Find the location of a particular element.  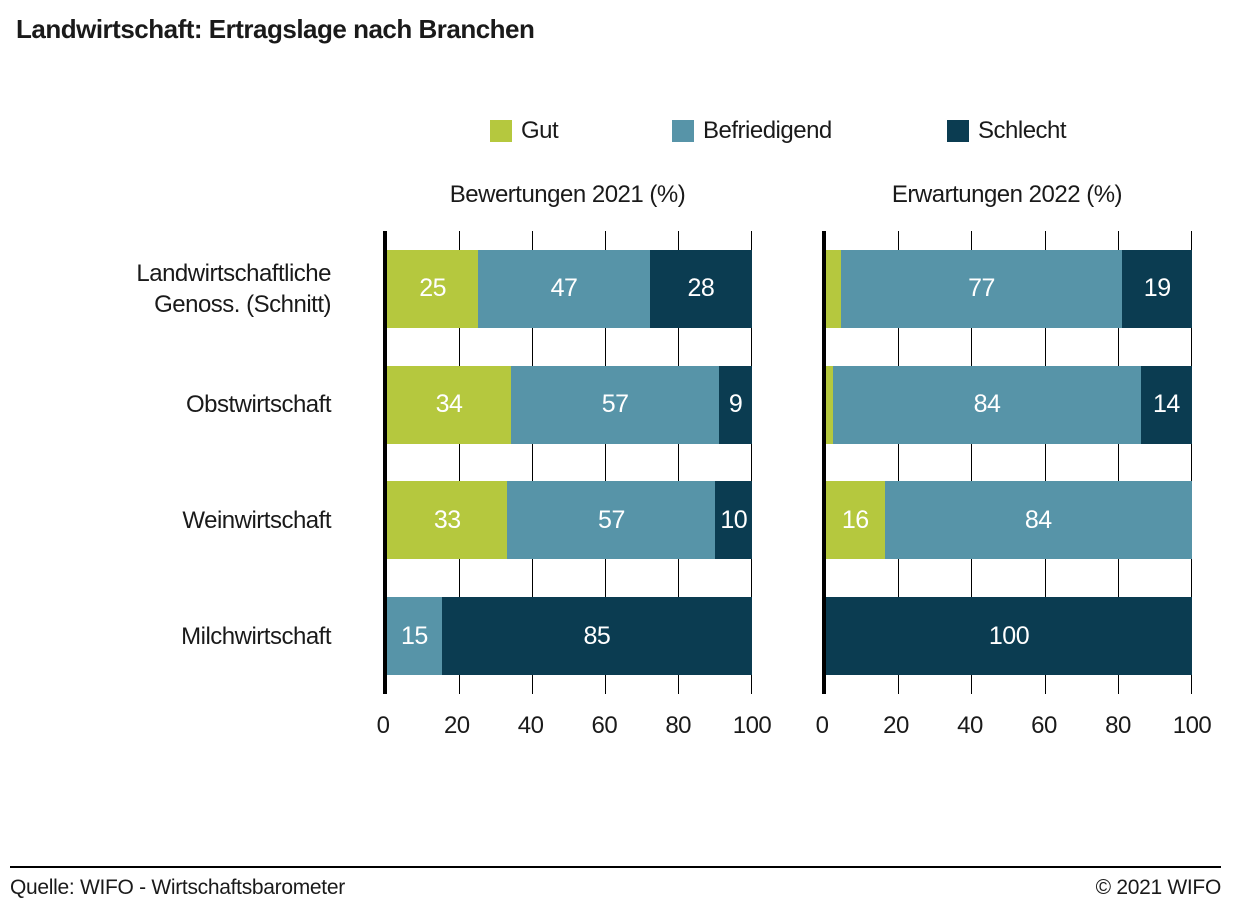

x-axis-2022: 0 20 40 60 80 100 is located at coordinates (1014, 728).